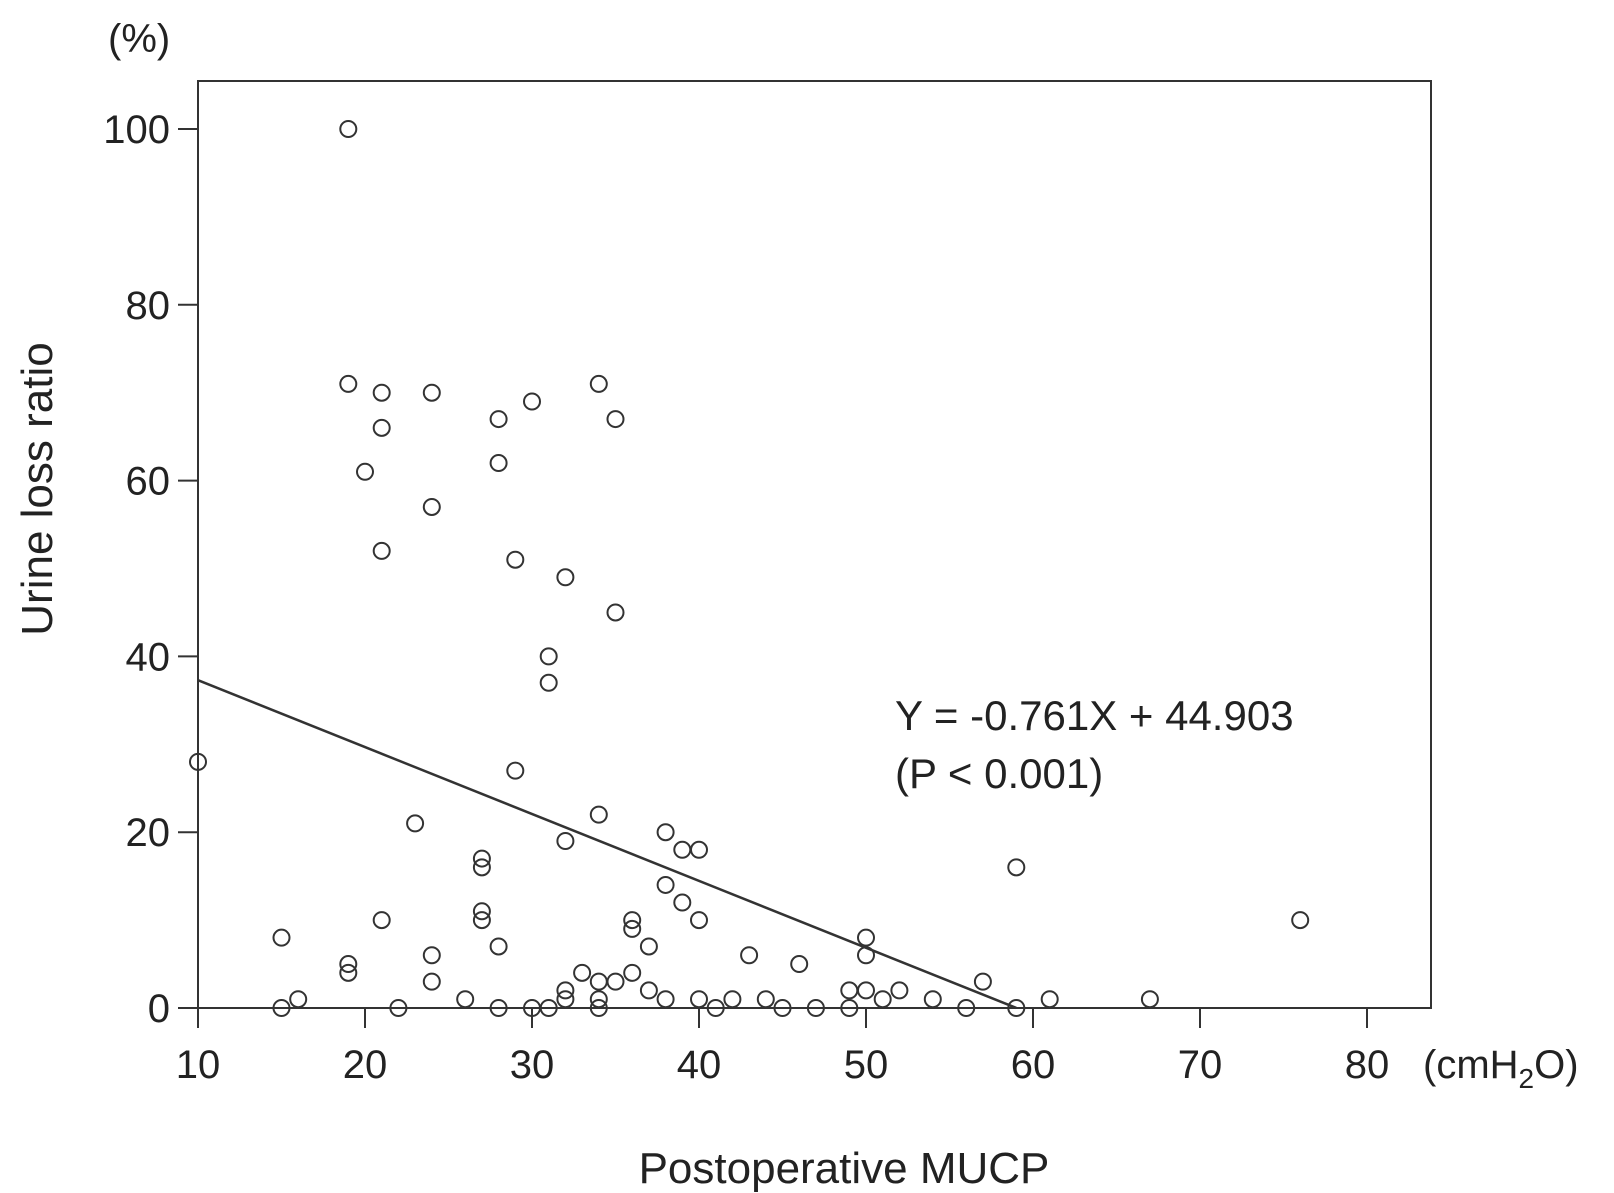 Image resolution: width=1614 pixels, height=1193 pixels. Describe the element at coordinates (1033, 1065) in the screenshot. I see `x-tick-label: 60` at that location.